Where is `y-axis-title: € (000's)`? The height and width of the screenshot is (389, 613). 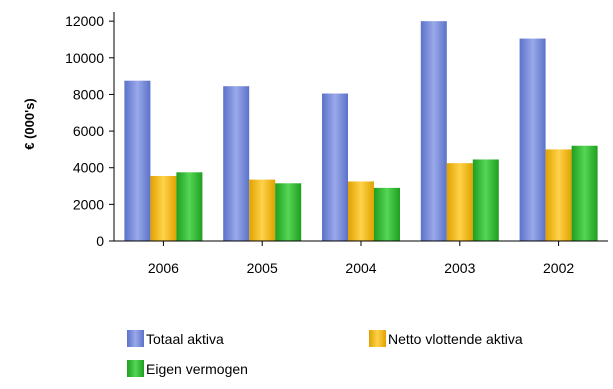 y-axis-title: € (000's) is located at coordinates (29, 124).